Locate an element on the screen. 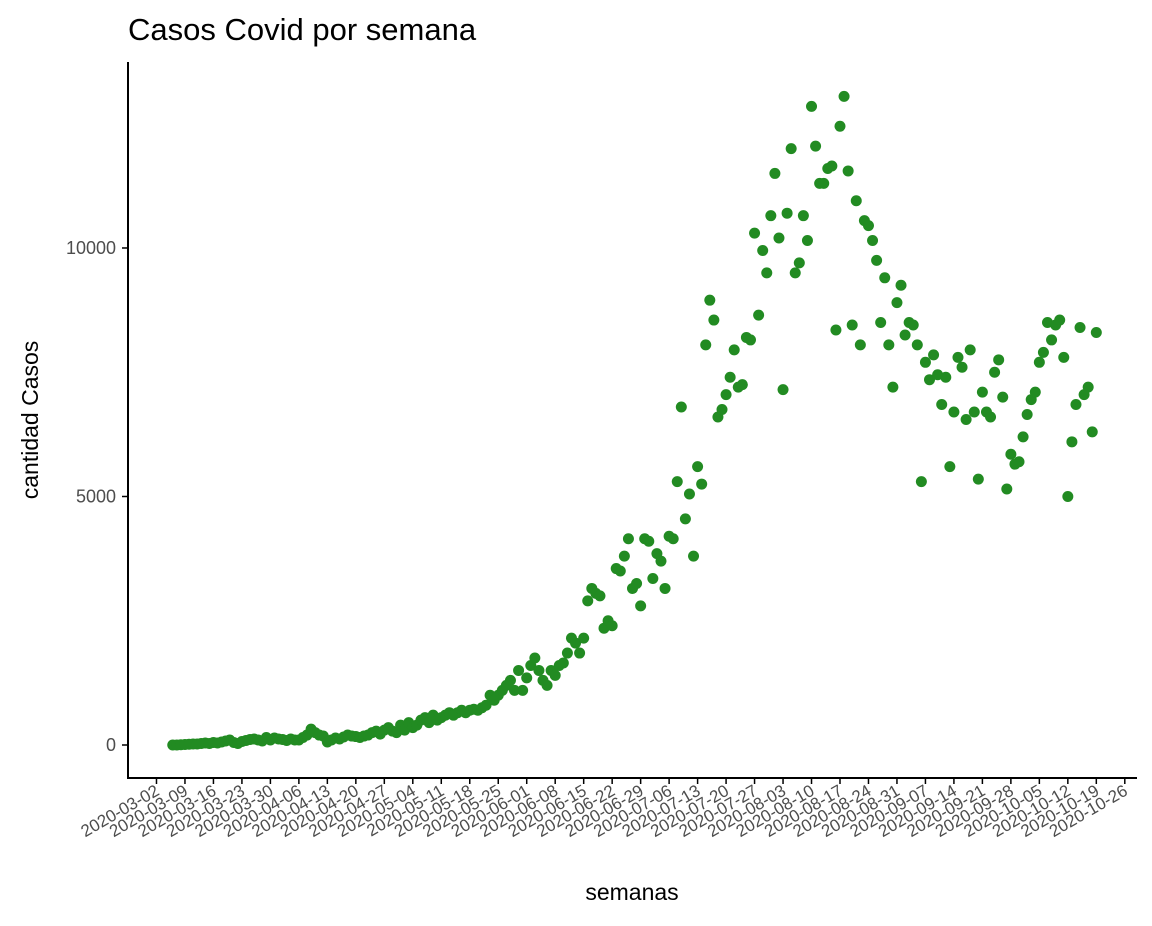 The width and height of the screenshot is (1152, 926). y-tick-label: 5000 is located at coordinates (96, 496).